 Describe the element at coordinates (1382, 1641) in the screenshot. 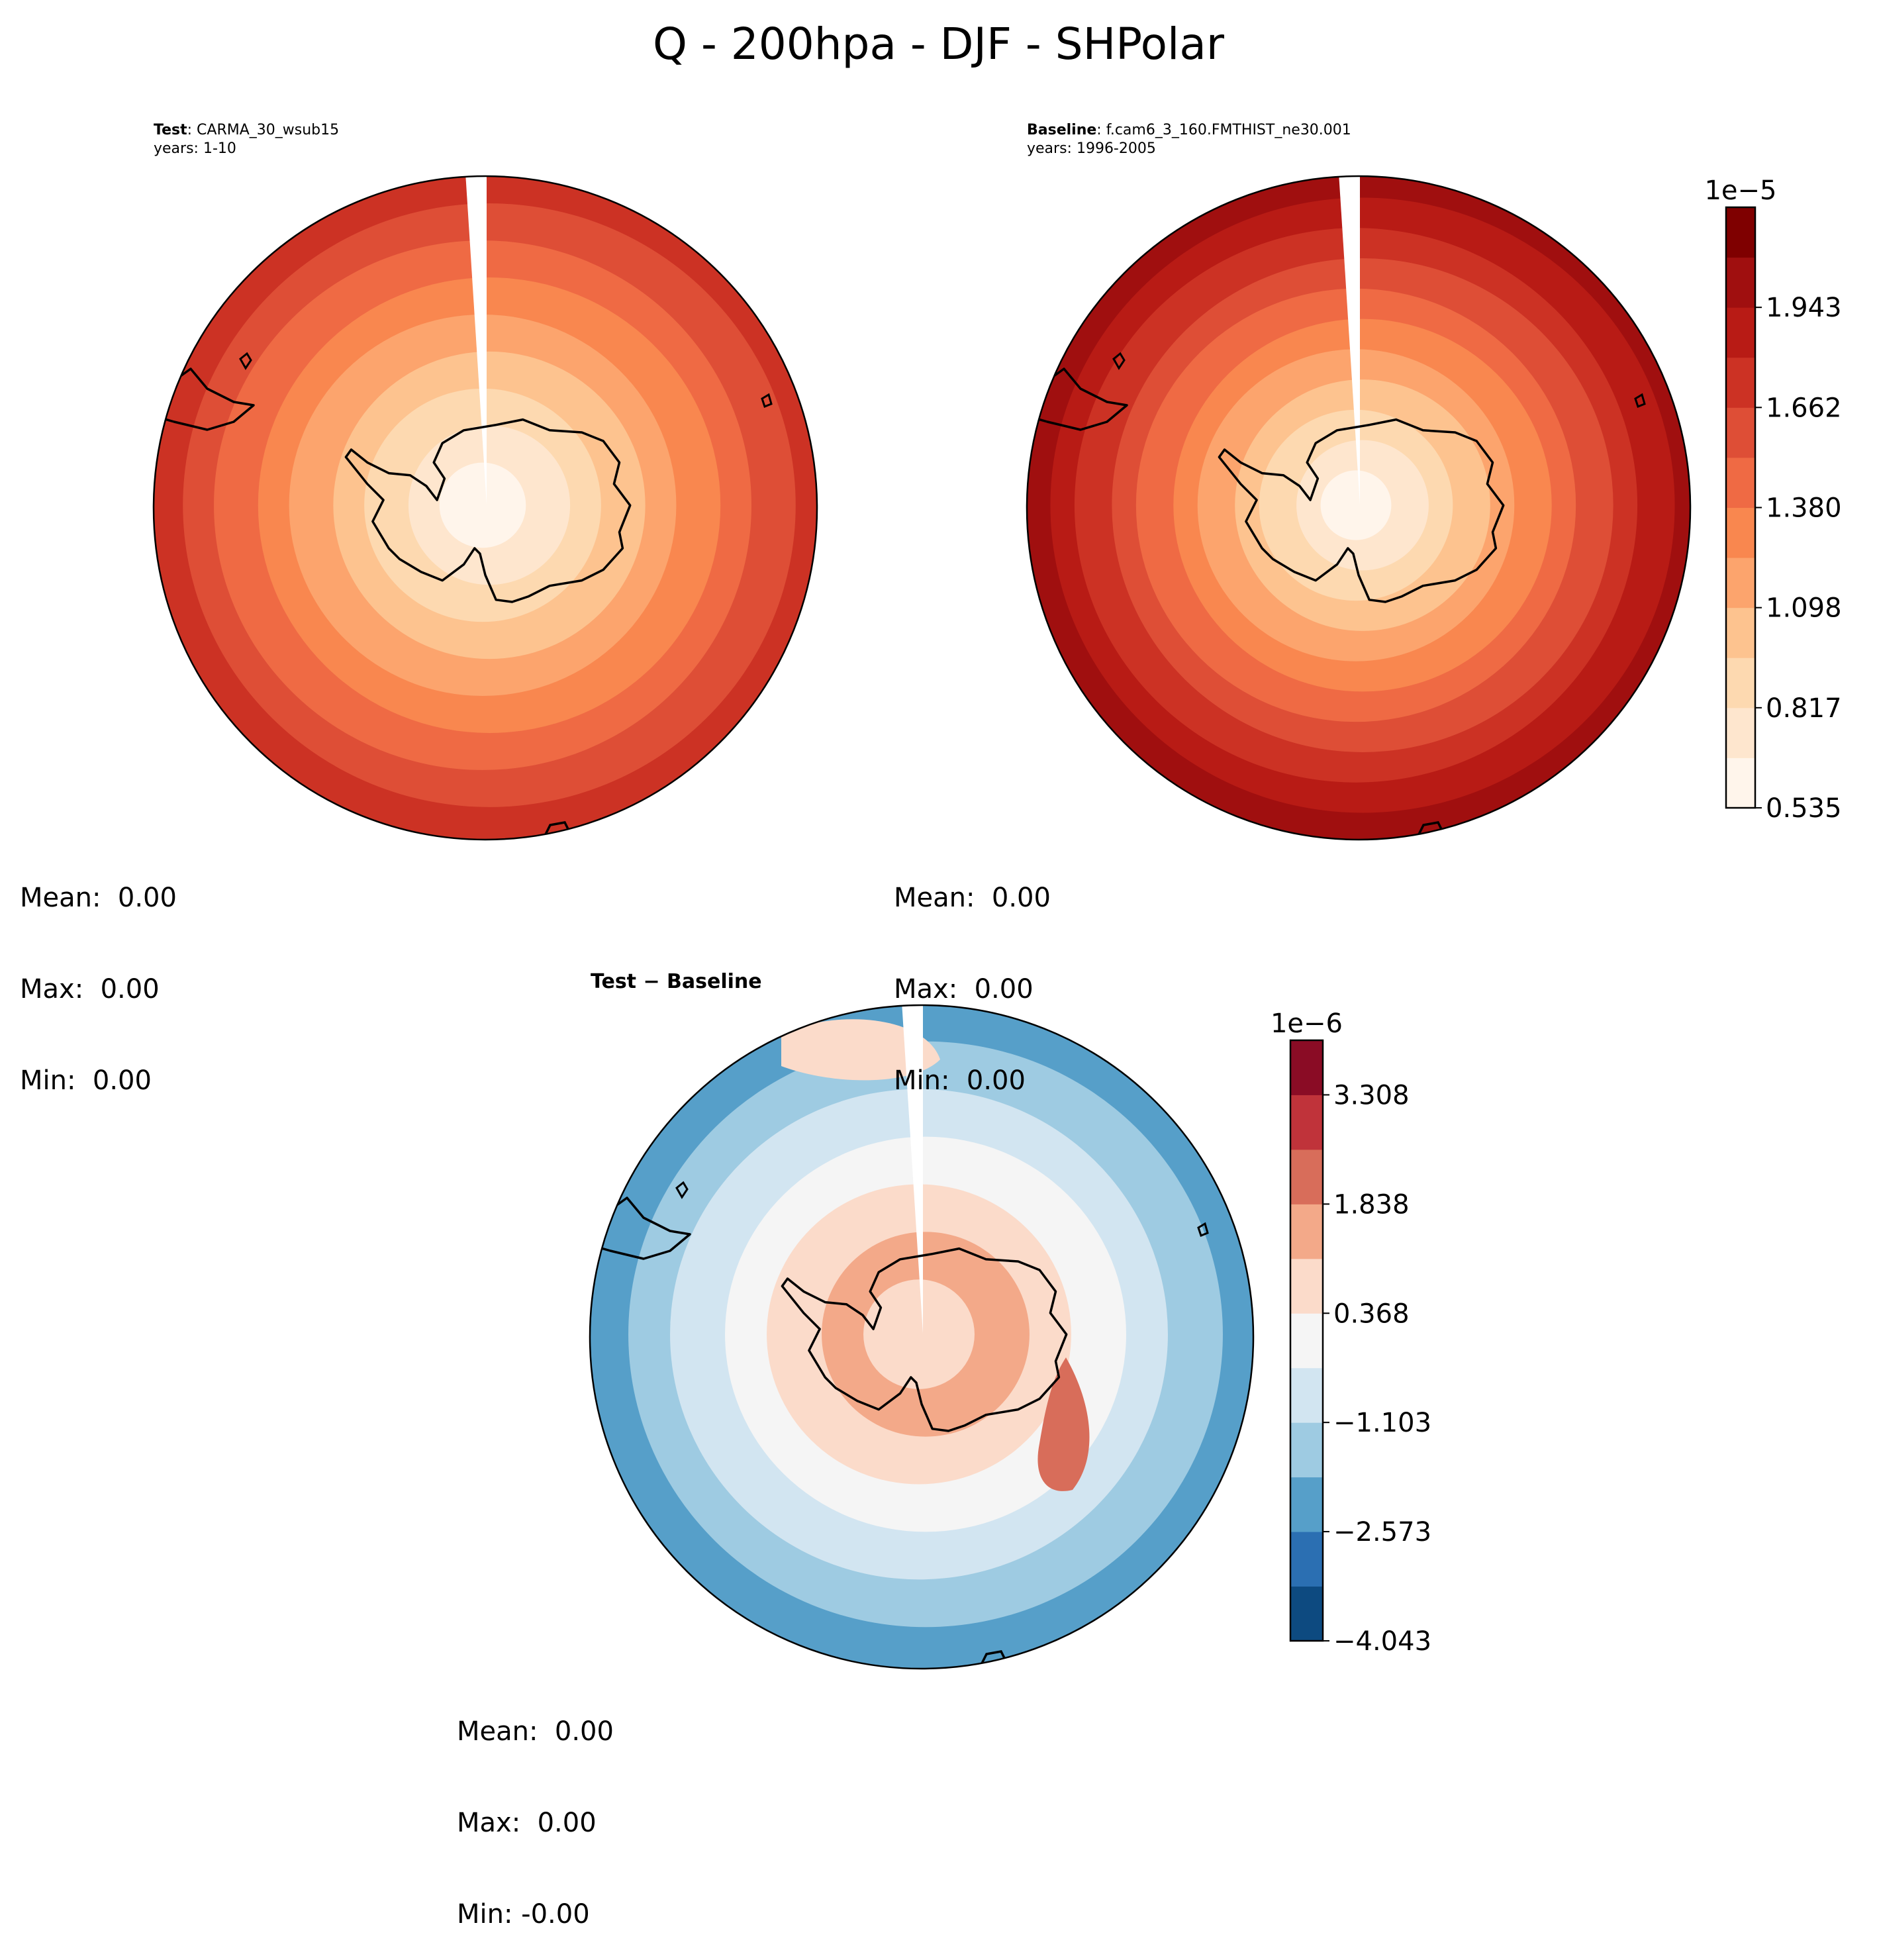

I see `diff-colorbar-tick-label-0: −4.043` at that location.